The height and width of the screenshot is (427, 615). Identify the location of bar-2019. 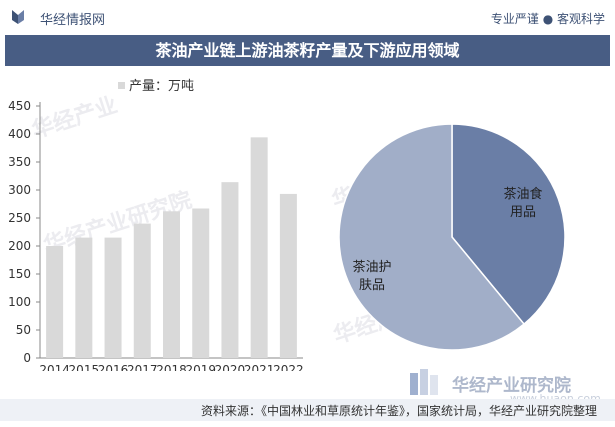
(201, 283).